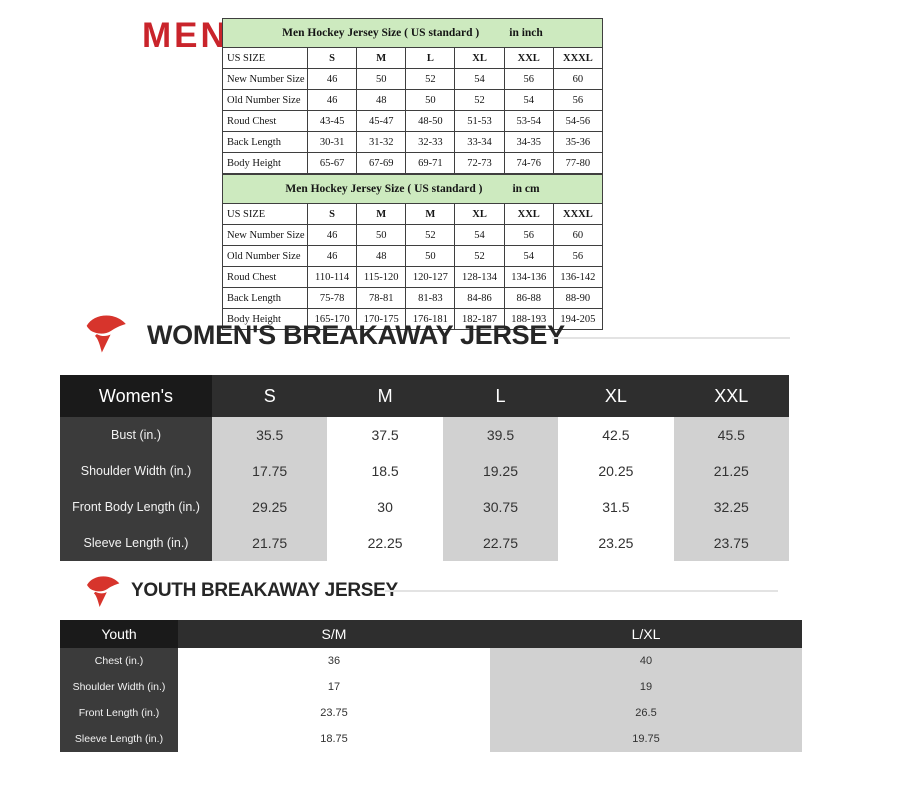 This screenshot has width=899, height=795. What do you see at coordinates (430, 163) in the screenshot?
I see `value-cell: 69-71` at bounding box center [430, 163].